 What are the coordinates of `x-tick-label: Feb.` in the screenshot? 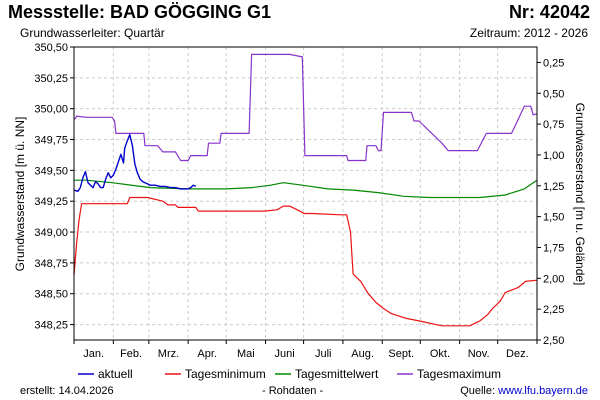 It's located at (131, 354).